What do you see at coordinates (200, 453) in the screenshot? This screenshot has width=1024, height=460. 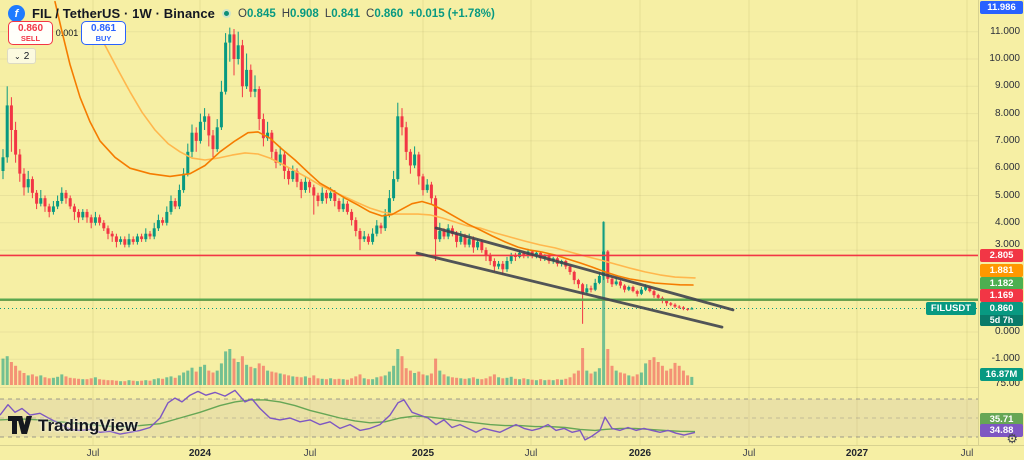 I see `time-axis-label: 2024` at bounding box center [200, 453].